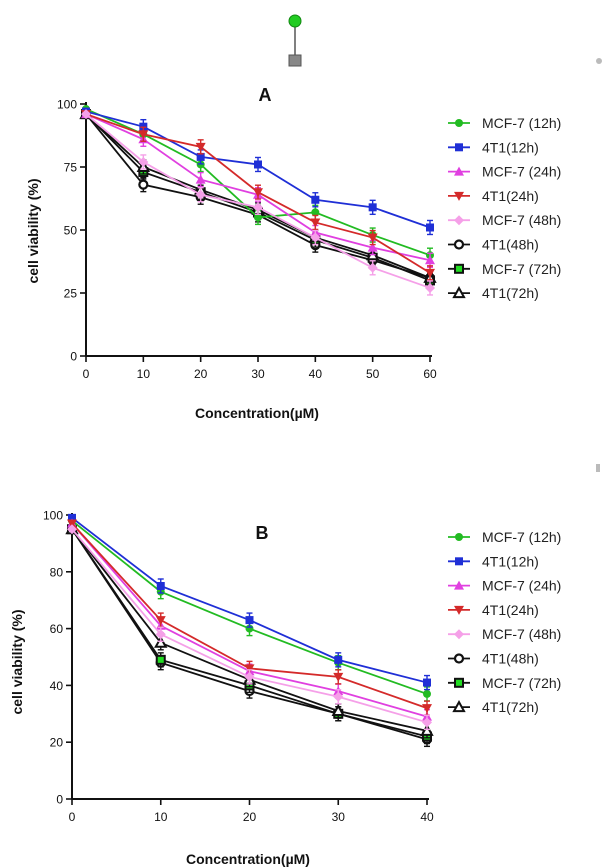 The height and width of the screenshot is (867, 604). I want to click on y-tick-label: 50, so click(71, 231).